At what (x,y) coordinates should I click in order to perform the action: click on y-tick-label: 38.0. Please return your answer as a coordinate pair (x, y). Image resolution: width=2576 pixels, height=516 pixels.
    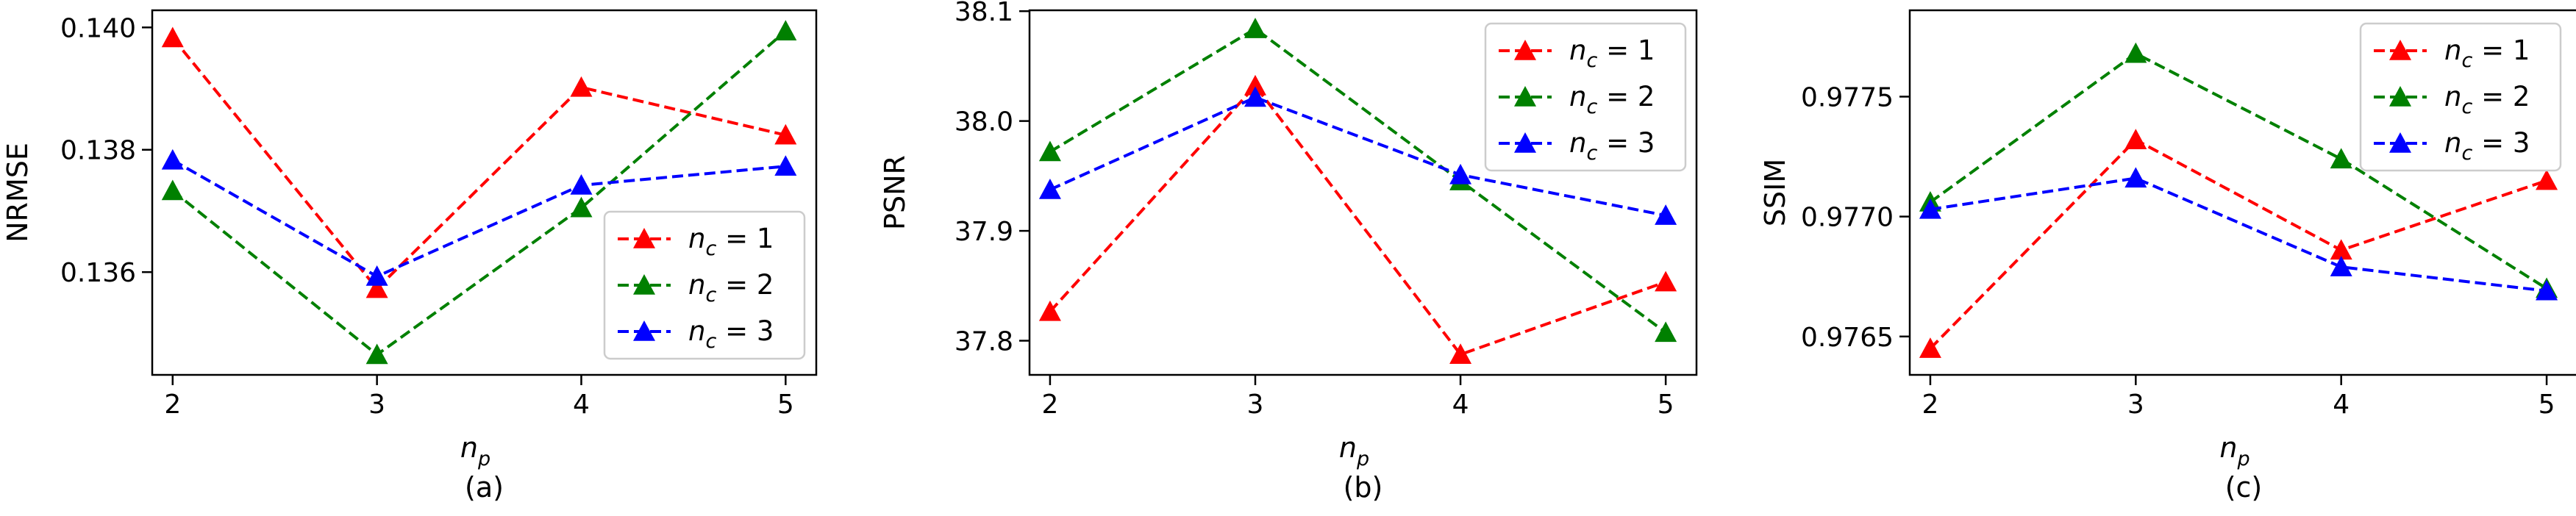
    Looking at the image, I should click on (984, 122).